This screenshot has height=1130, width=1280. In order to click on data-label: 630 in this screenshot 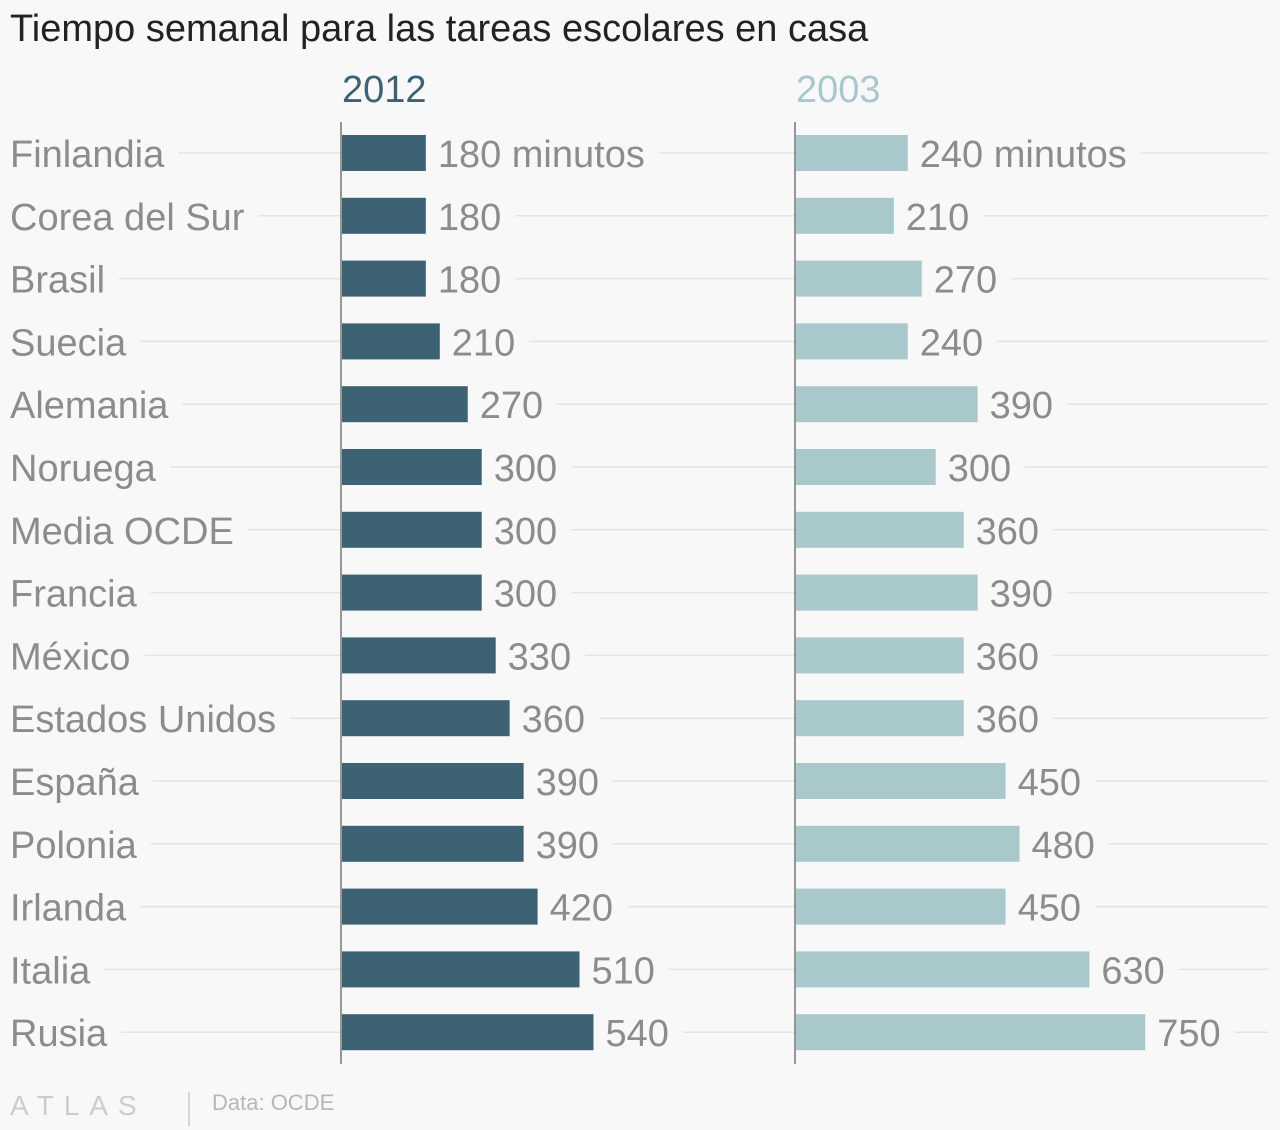, I will do `click(1132, 971)`.